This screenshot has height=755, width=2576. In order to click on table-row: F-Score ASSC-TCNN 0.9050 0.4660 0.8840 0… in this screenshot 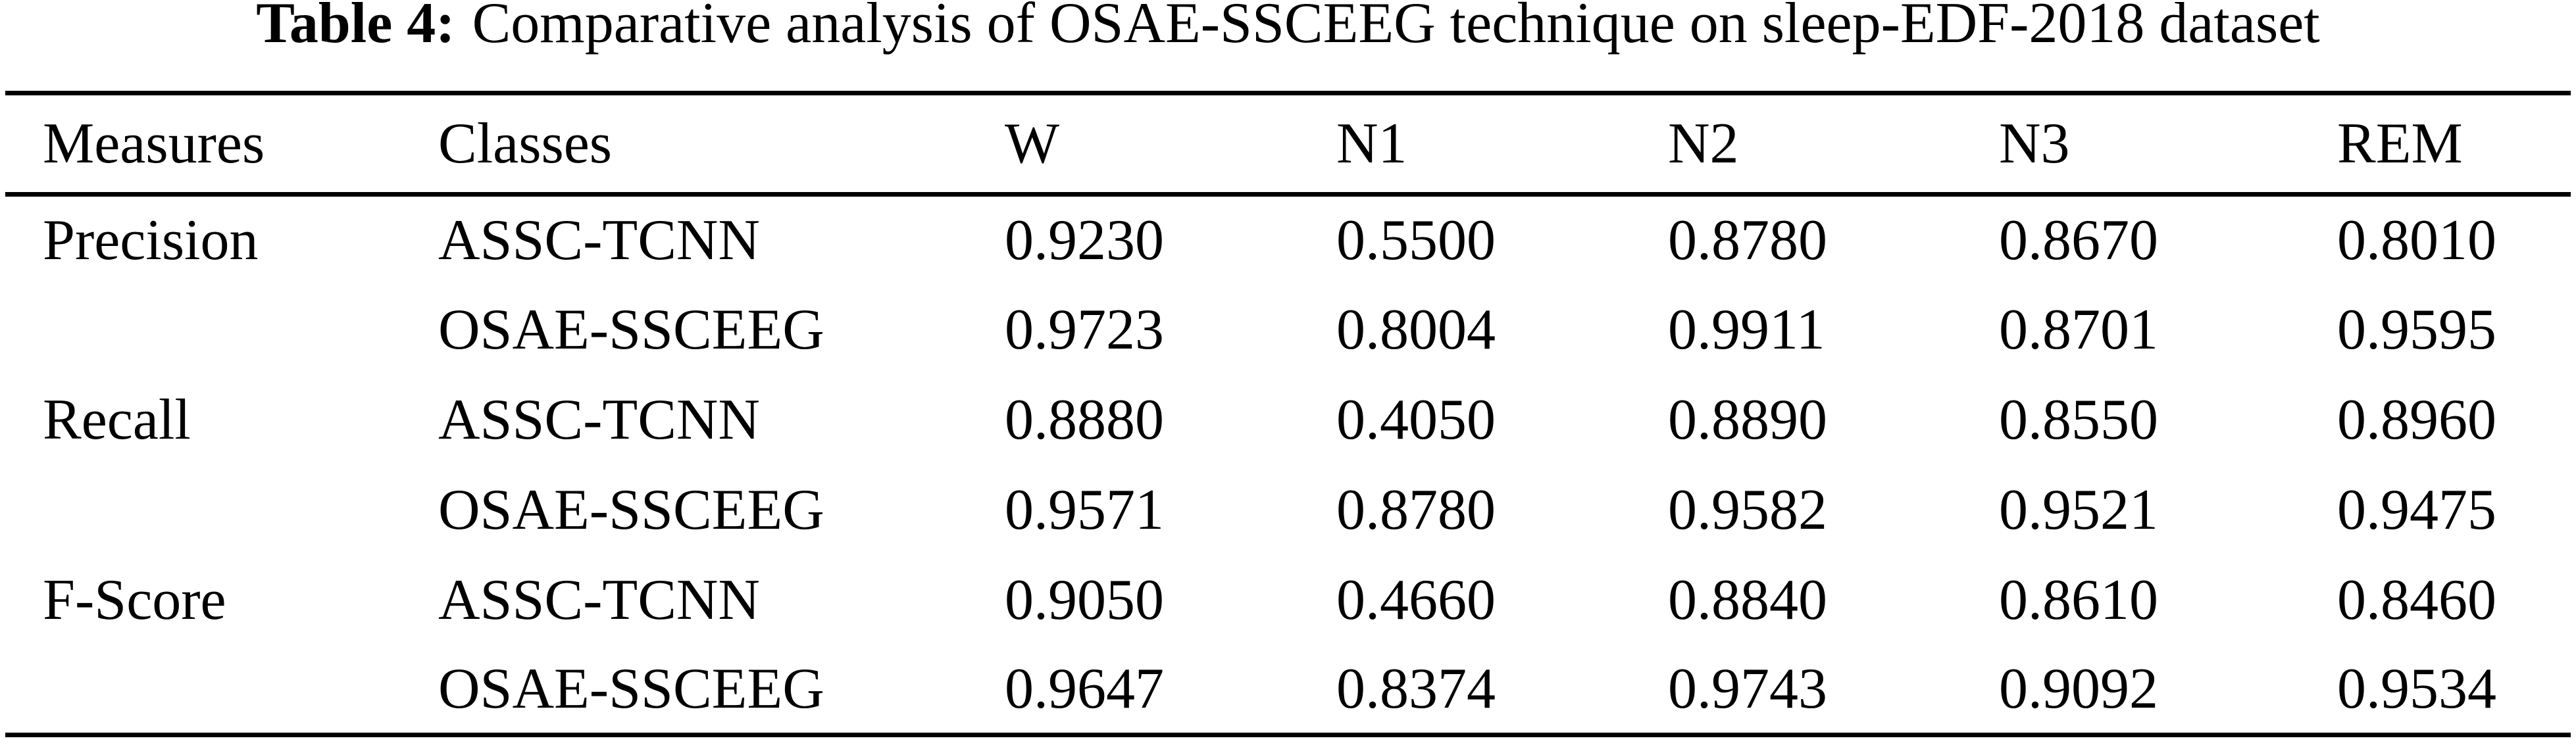, I will do `click(1288, 600)`.